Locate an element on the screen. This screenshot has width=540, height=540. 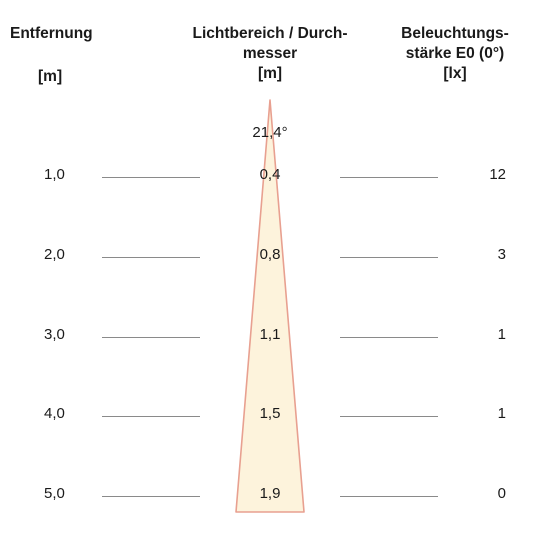
distance-value: 5,0 is located at coordinates (54, 493).